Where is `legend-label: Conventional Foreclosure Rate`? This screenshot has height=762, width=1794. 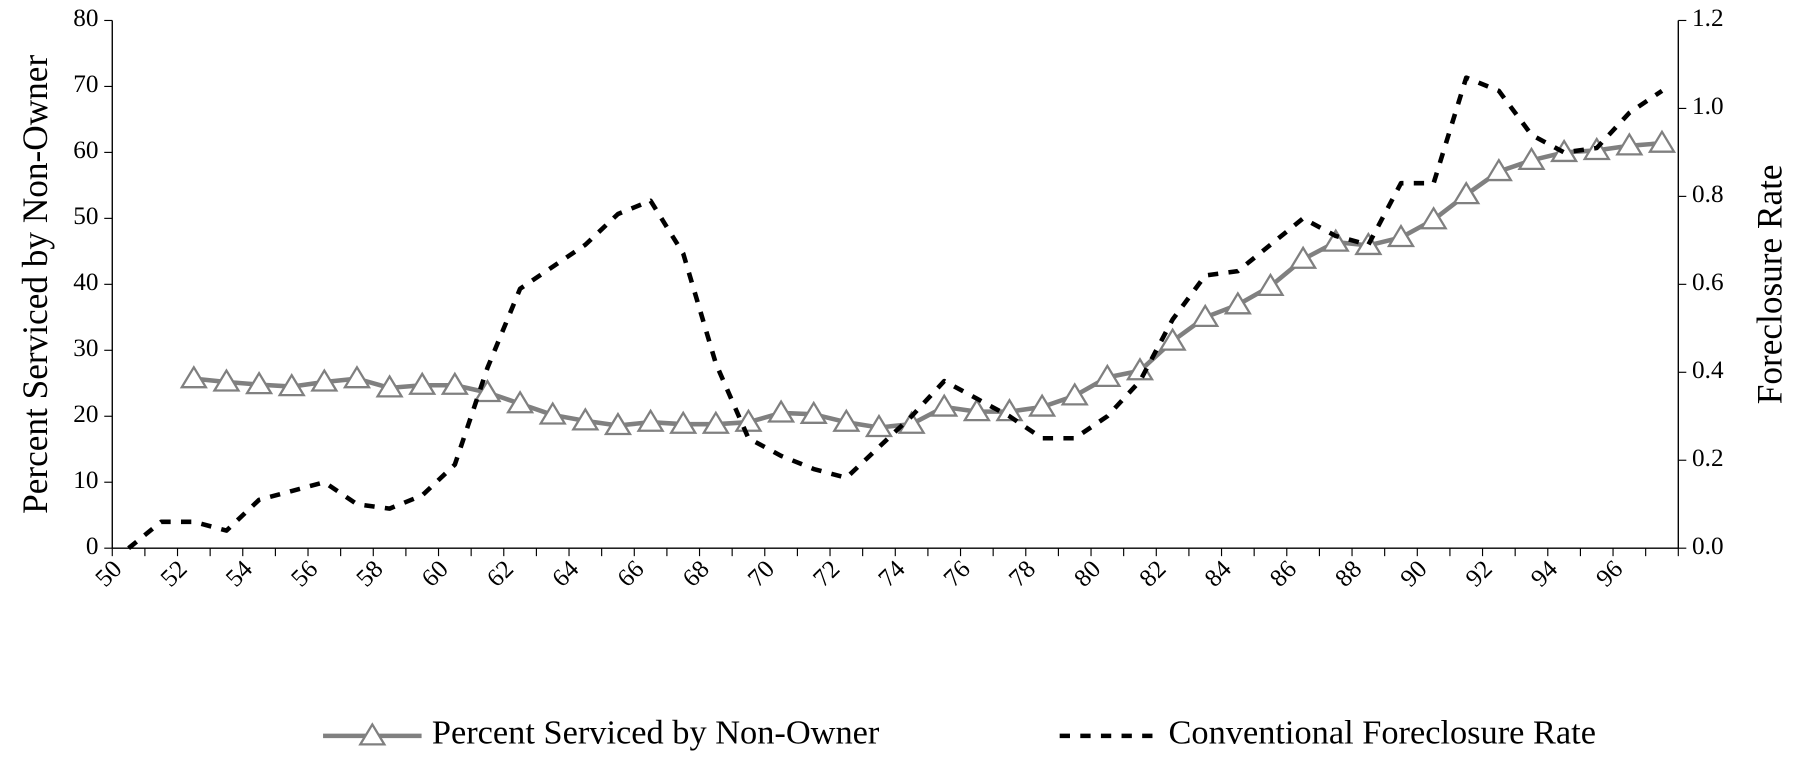 legend-label: Conventional Foreclosure Rate is located at coordinates (1382, 733).